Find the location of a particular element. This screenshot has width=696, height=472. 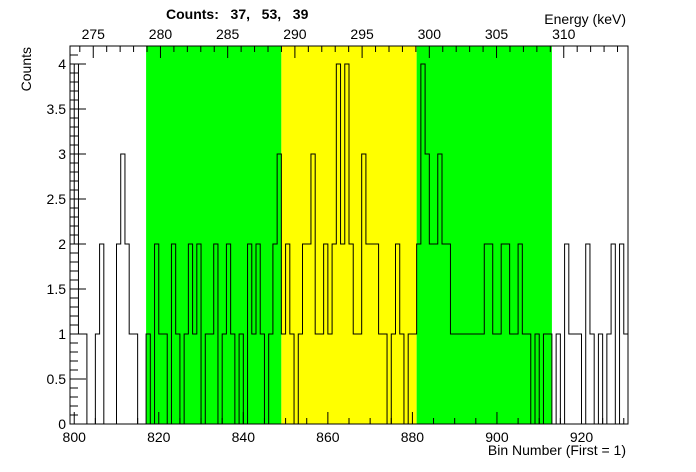

x-tick-label: 840 is located at coordinates (244, 437).